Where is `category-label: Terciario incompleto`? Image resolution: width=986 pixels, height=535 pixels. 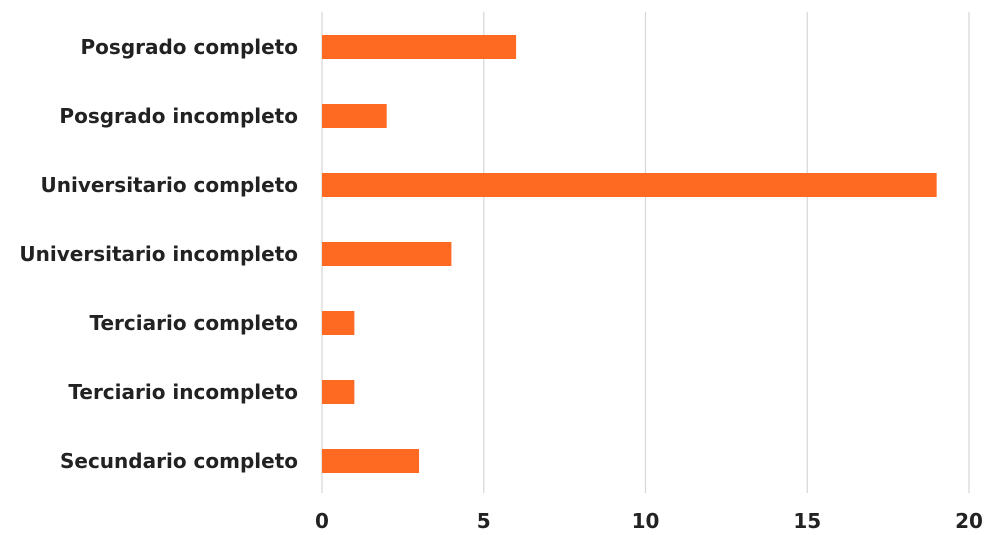
category-label: Terciario incompleto is located at coordinates (183, 392).